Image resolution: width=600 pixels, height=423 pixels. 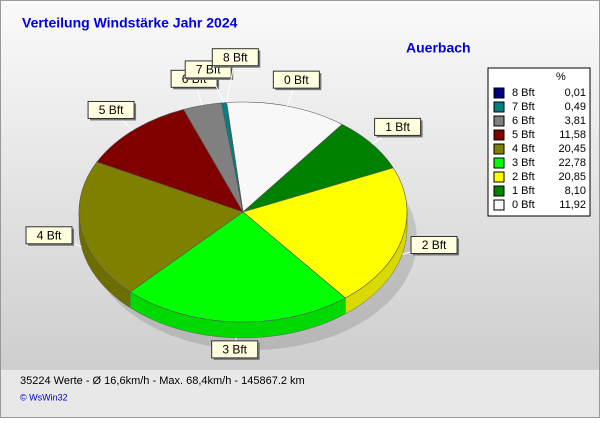 What do you see at coordinates (523, 191) in the screenshot?
I see `legend-label: 1 Bft` at bounding box center [523, 191].